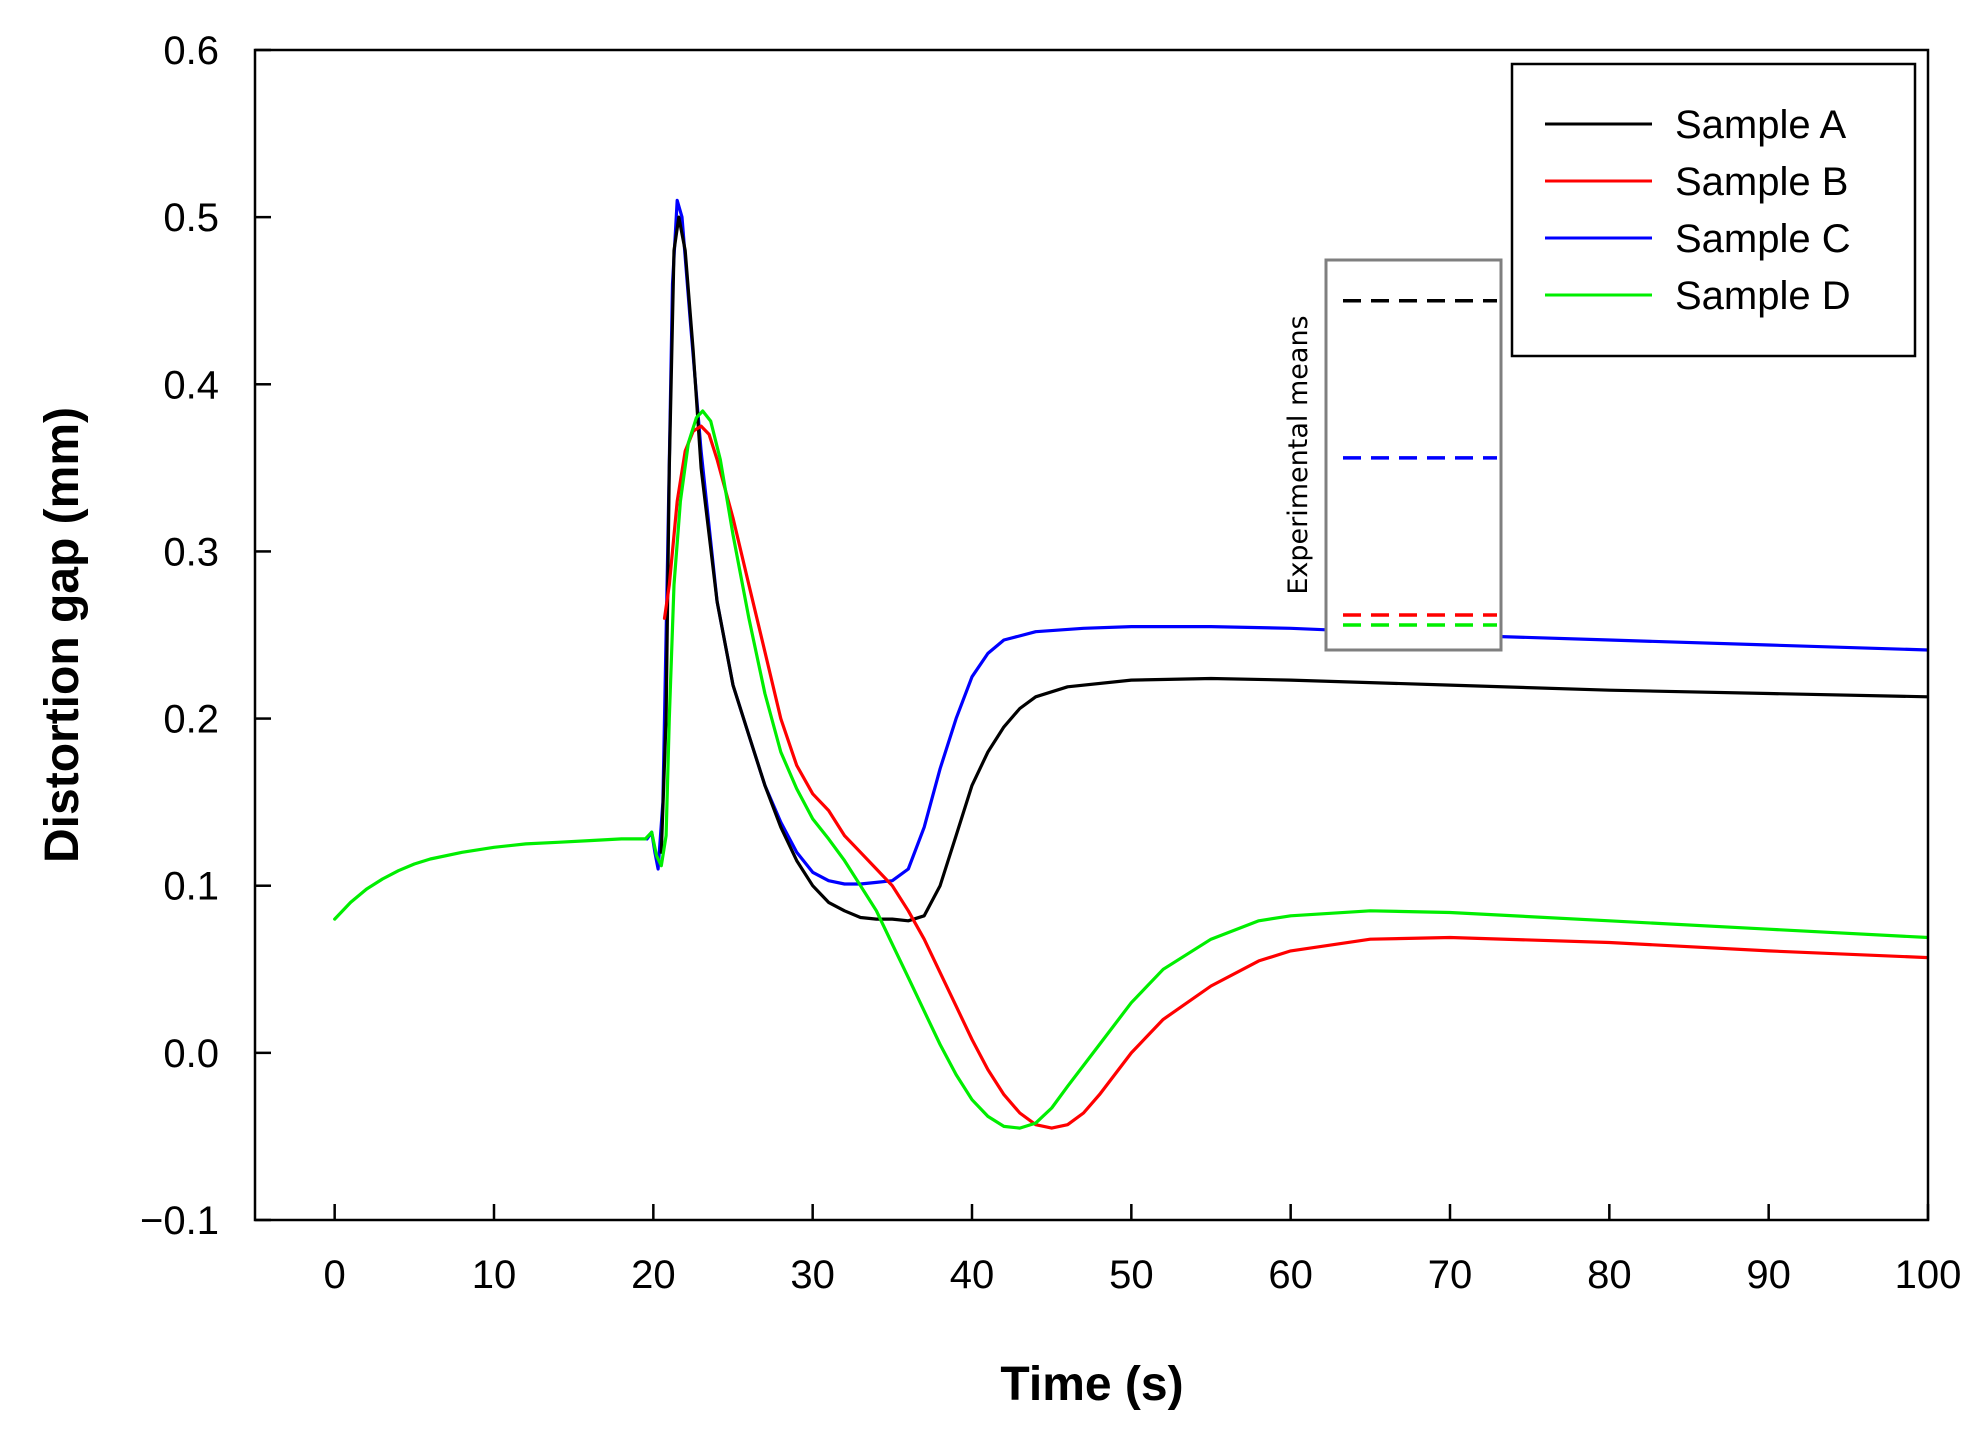 This screenshot has height=1440, width=1986. What do you see at coordinates (191, 720) in the screenshot?
I see `y-tick-label: 0.2` at bounding box center [191, 720].